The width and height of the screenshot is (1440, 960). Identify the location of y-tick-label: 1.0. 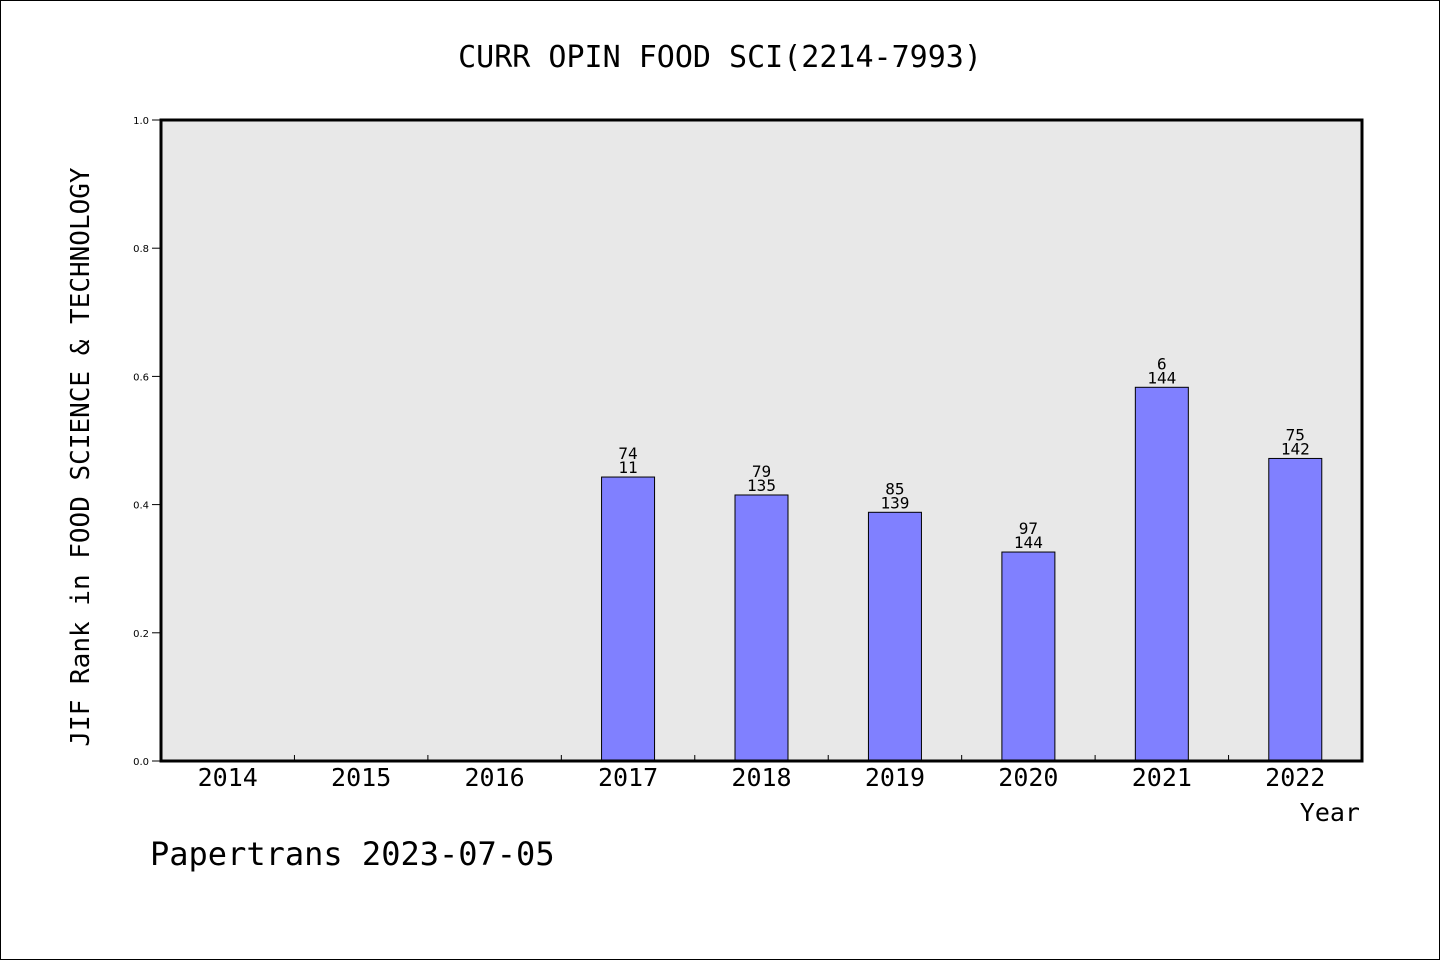
(141, 121).